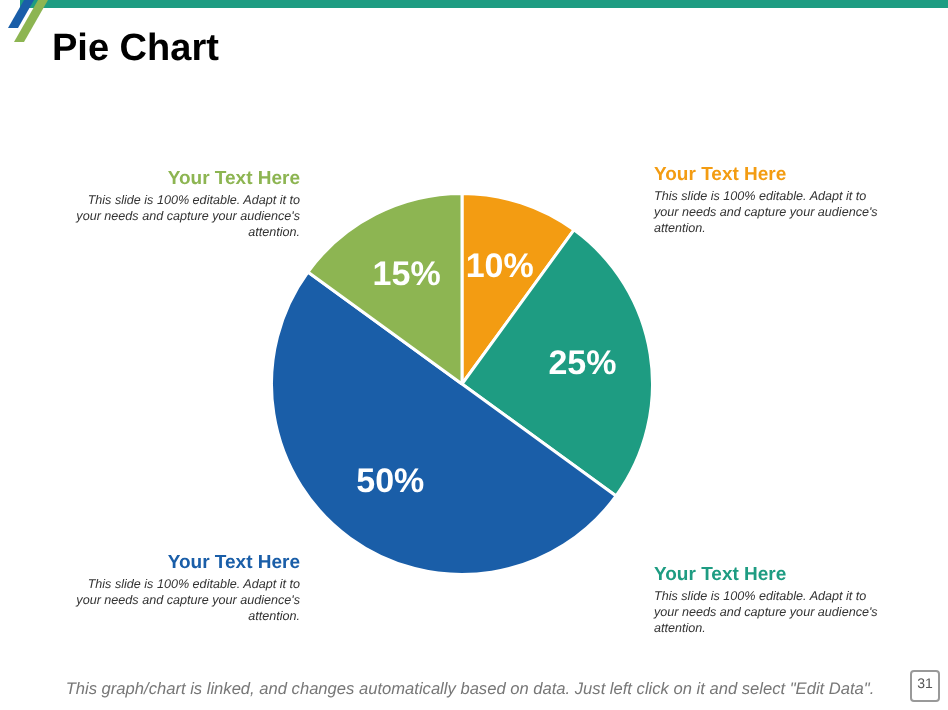  Describe the element at coordinates (582, 363) in the screenshot. I see `data-label: 25%` at that location.